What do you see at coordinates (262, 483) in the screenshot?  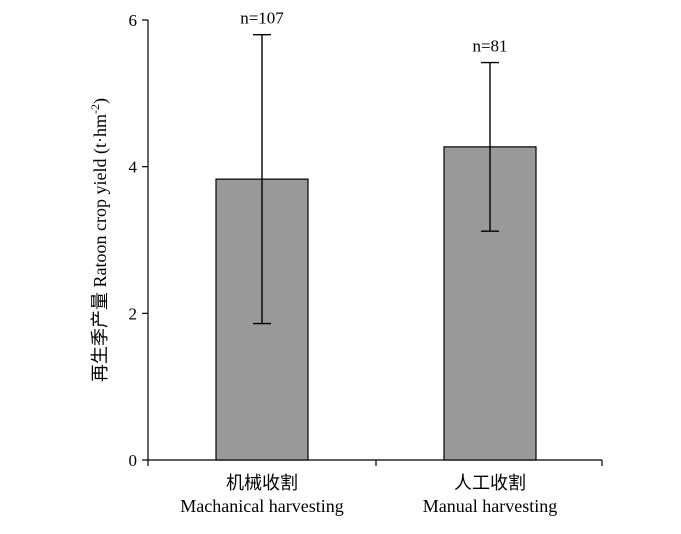 I see `x-category-label-zh: 机械收割` at bounding box center [262, 483].